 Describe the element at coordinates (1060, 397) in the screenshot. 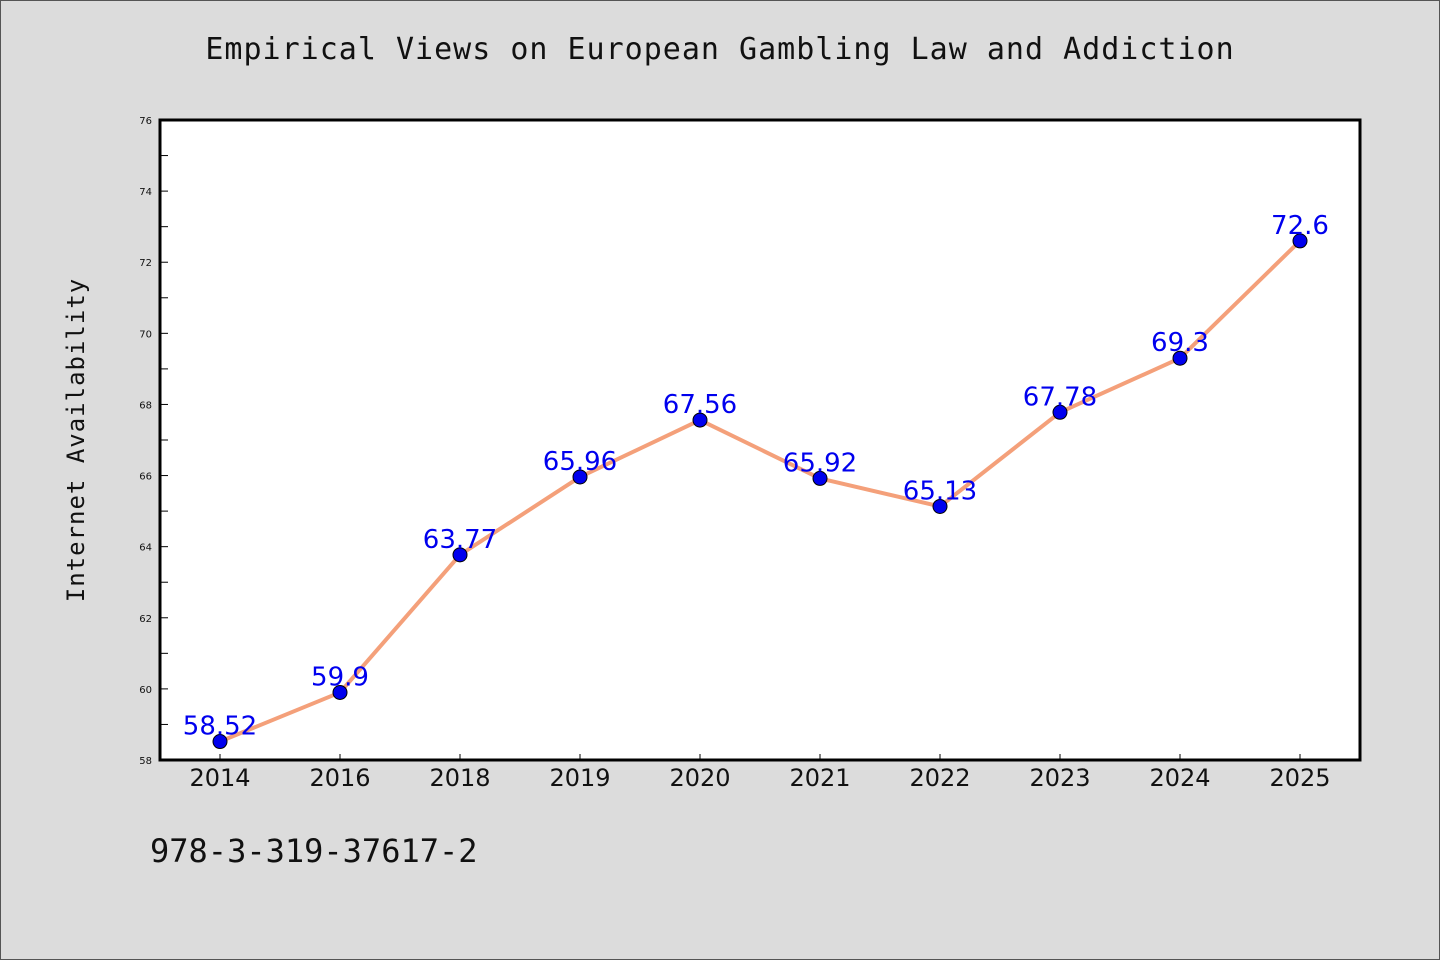

I see `data-label: 67.78` at that location.